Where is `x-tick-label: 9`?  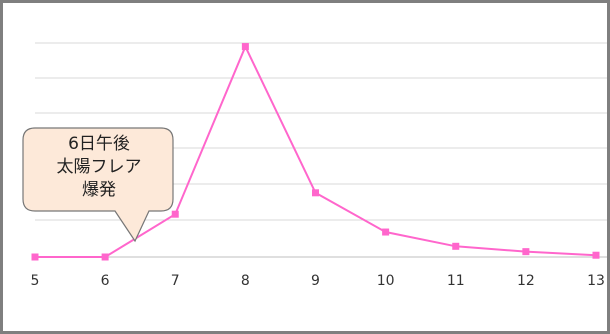
x-tick-label: 9 is located at coordinates (315, 281).